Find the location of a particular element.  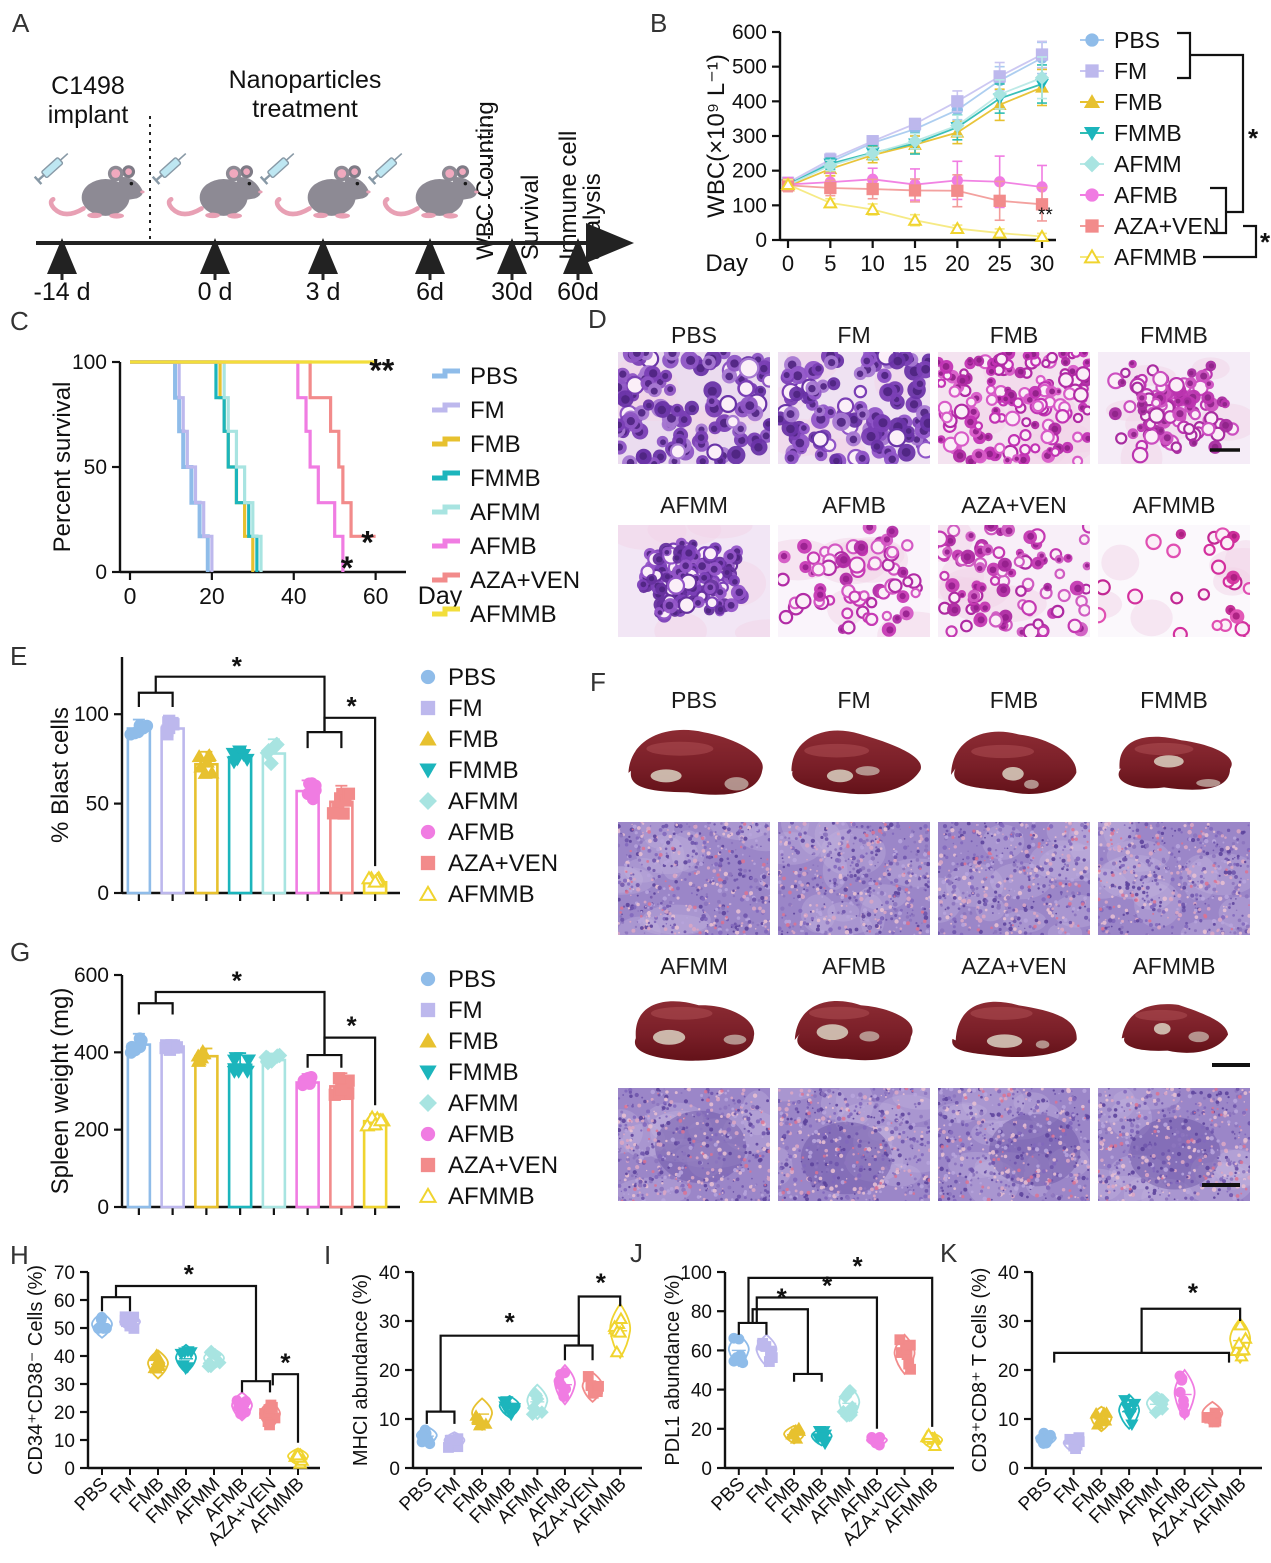

y-axis-label: CD34⁺CD38⁻ Cells (%) is located at coordinates (36, 1370).